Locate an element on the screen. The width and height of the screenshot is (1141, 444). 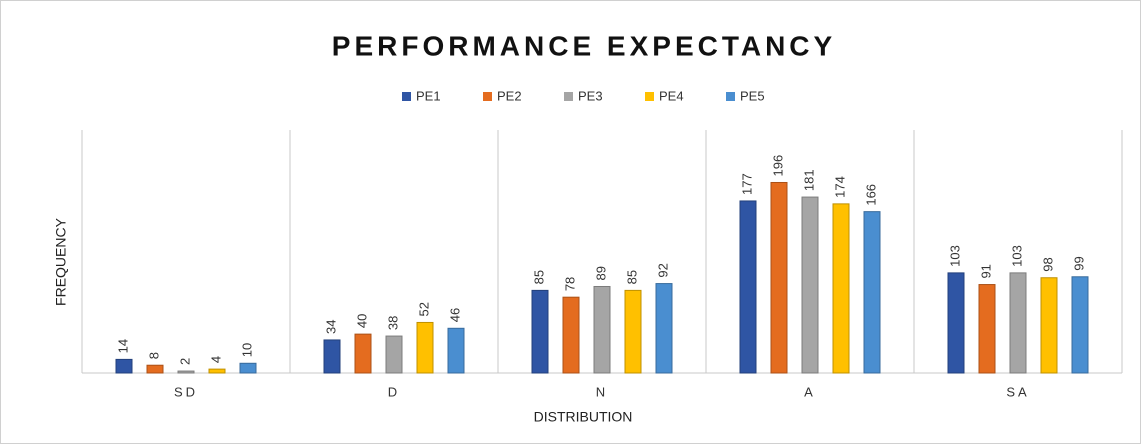
data-label: 177 is located at coordinates (746, 184).